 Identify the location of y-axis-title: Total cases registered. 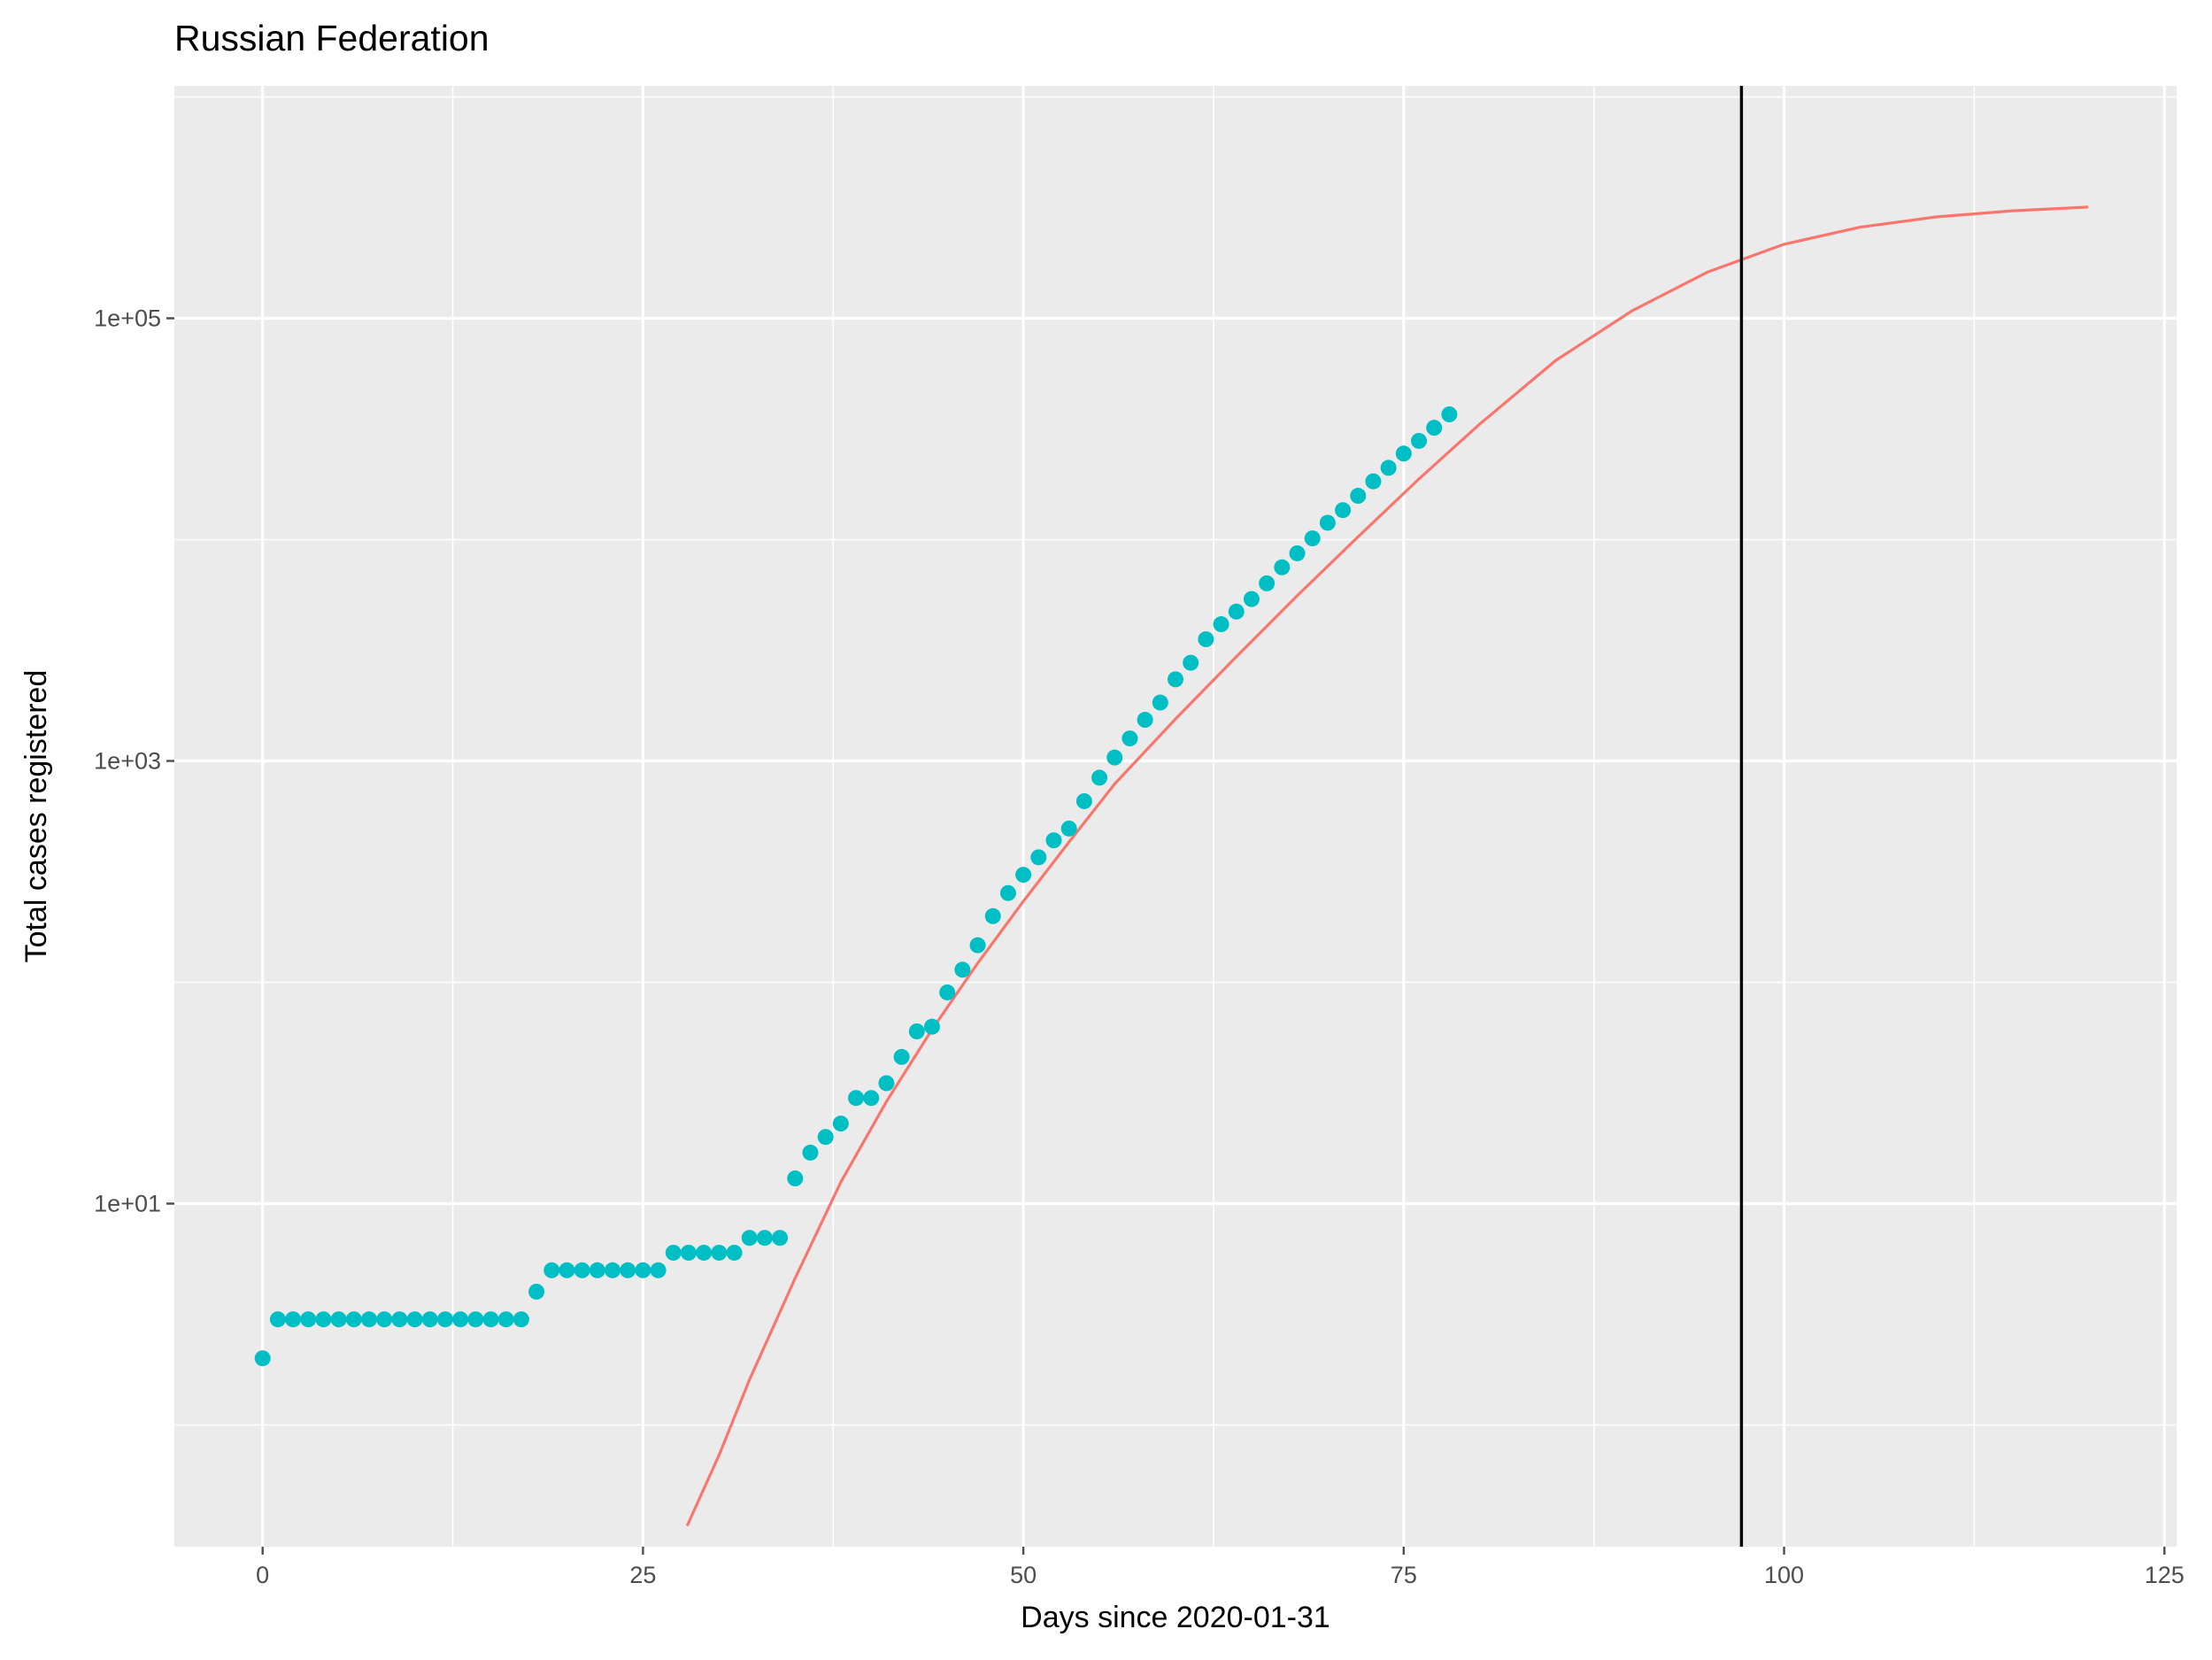
(36, 816).